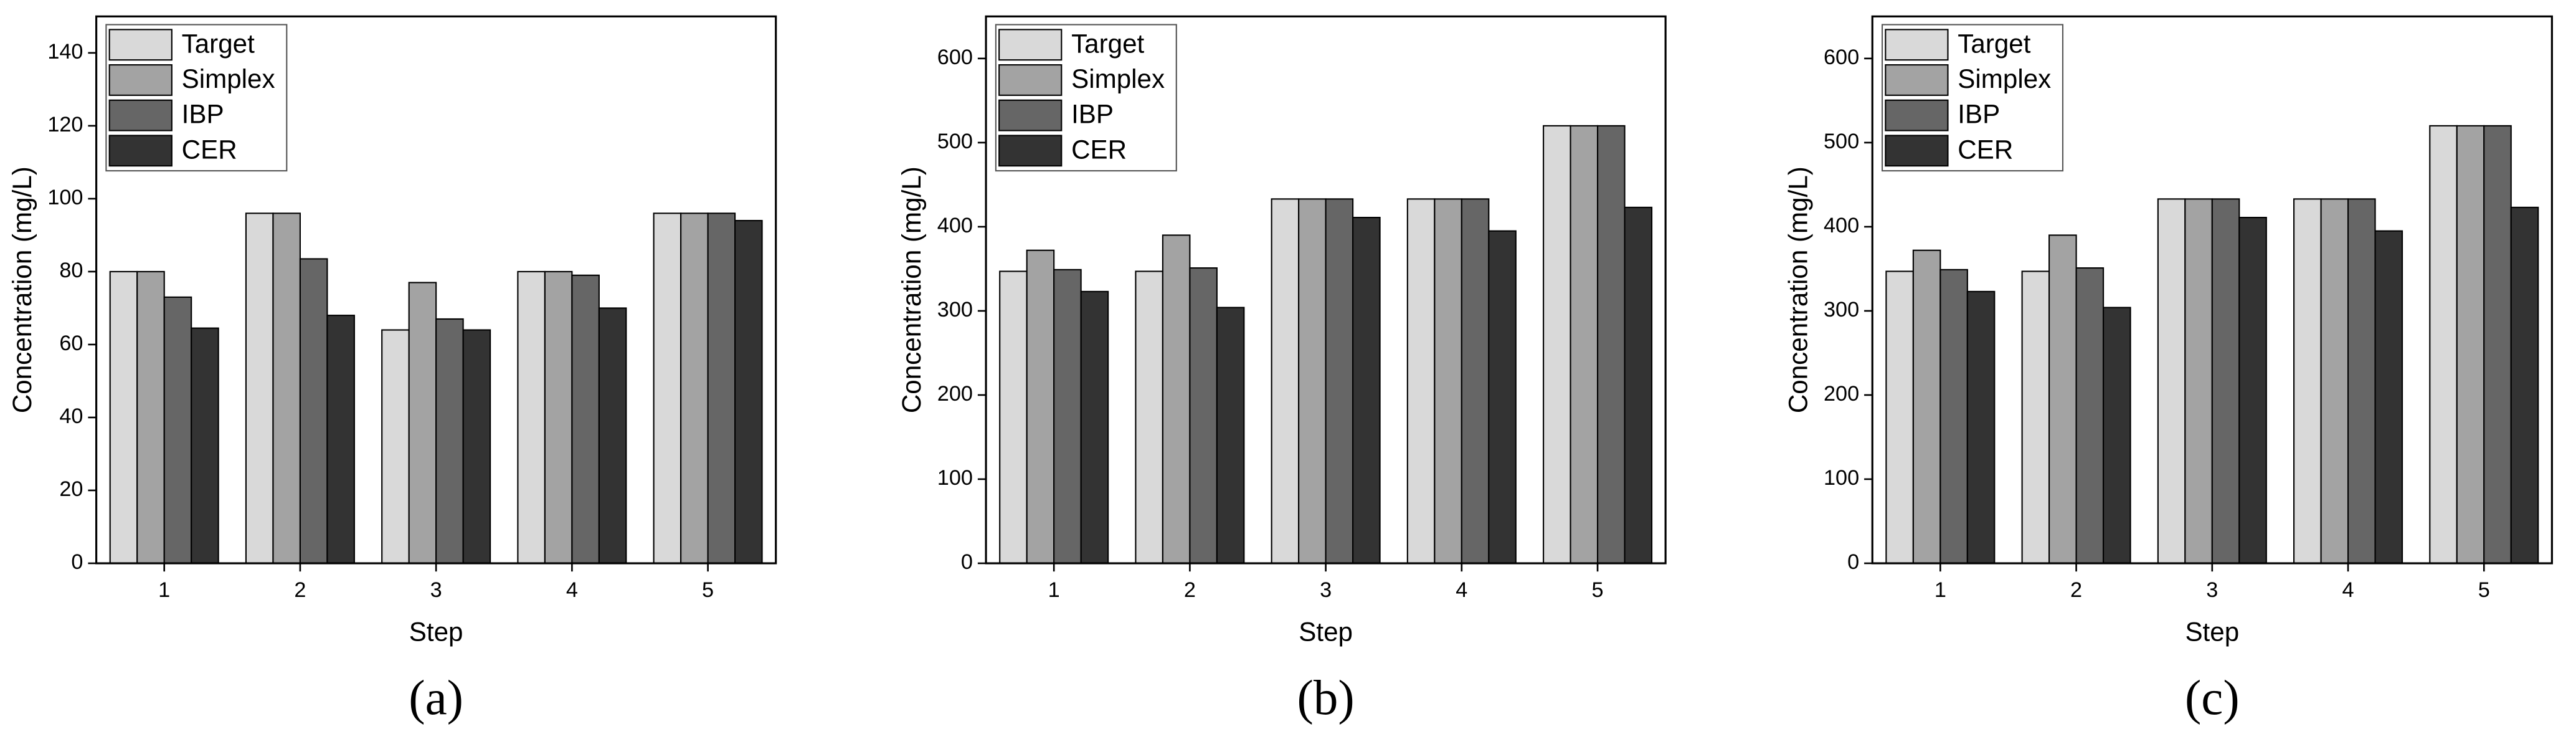  Describe the element at coordinates (955, 310) in the screenshot. I see `y-tick-label: 300` at that location.